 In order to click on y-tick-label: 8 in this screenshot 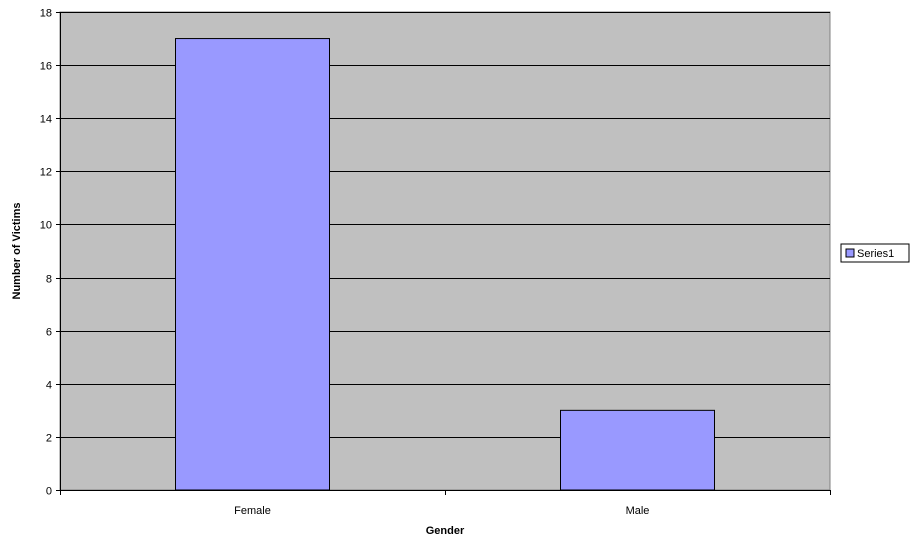, I will do `click(49, 280)`.